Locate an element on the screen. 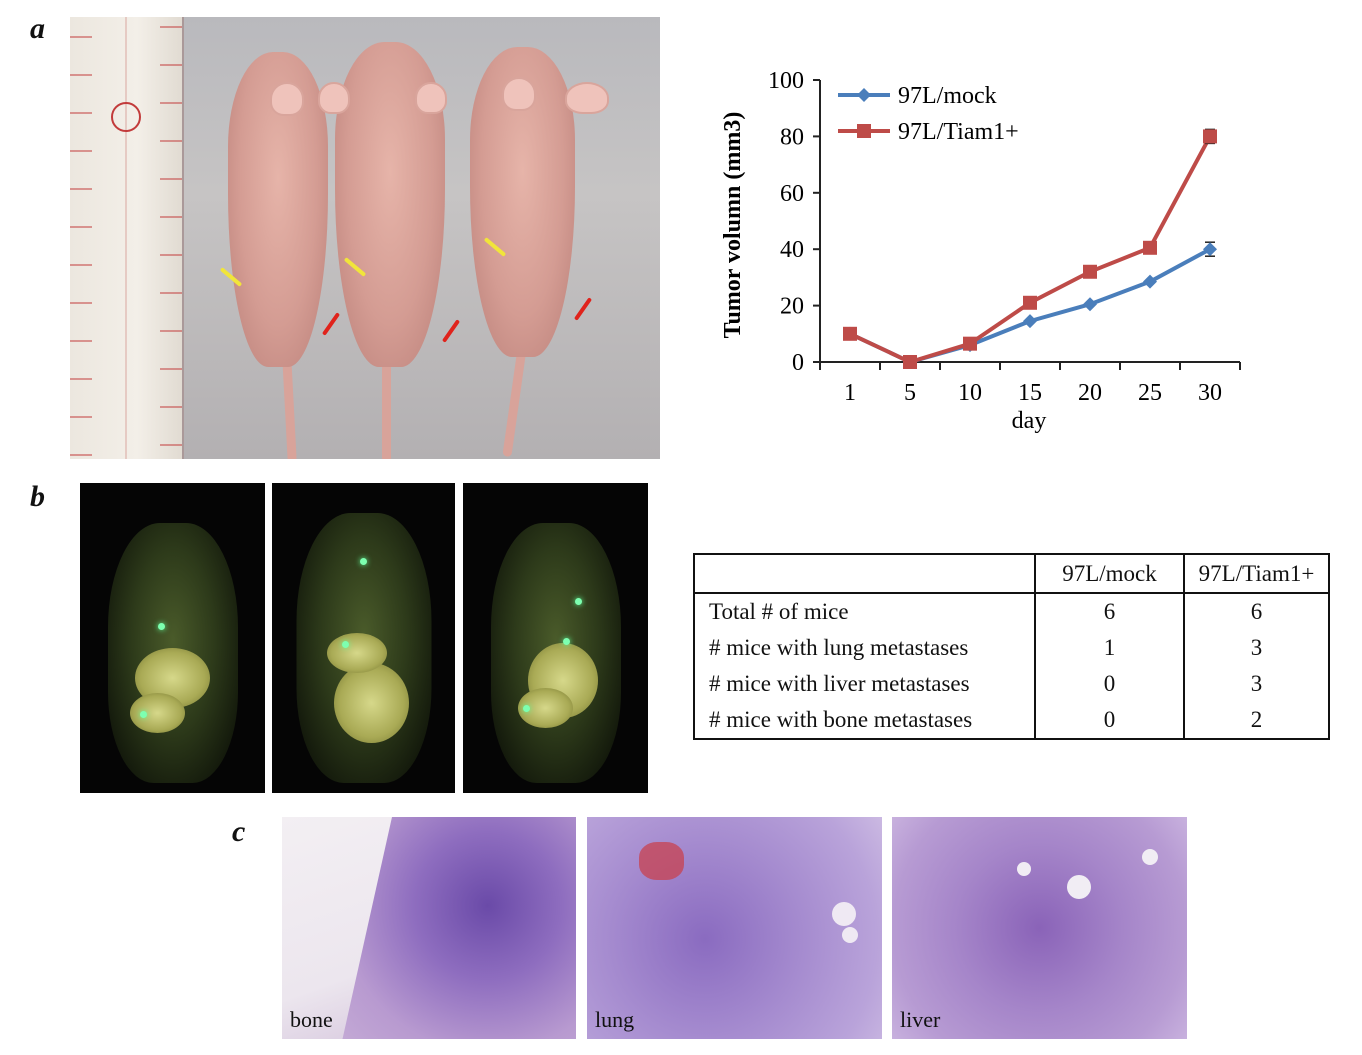 The width and height of the screenshot is (1362, 1055). panel-c-label: c is located at coordinates (239, 831).